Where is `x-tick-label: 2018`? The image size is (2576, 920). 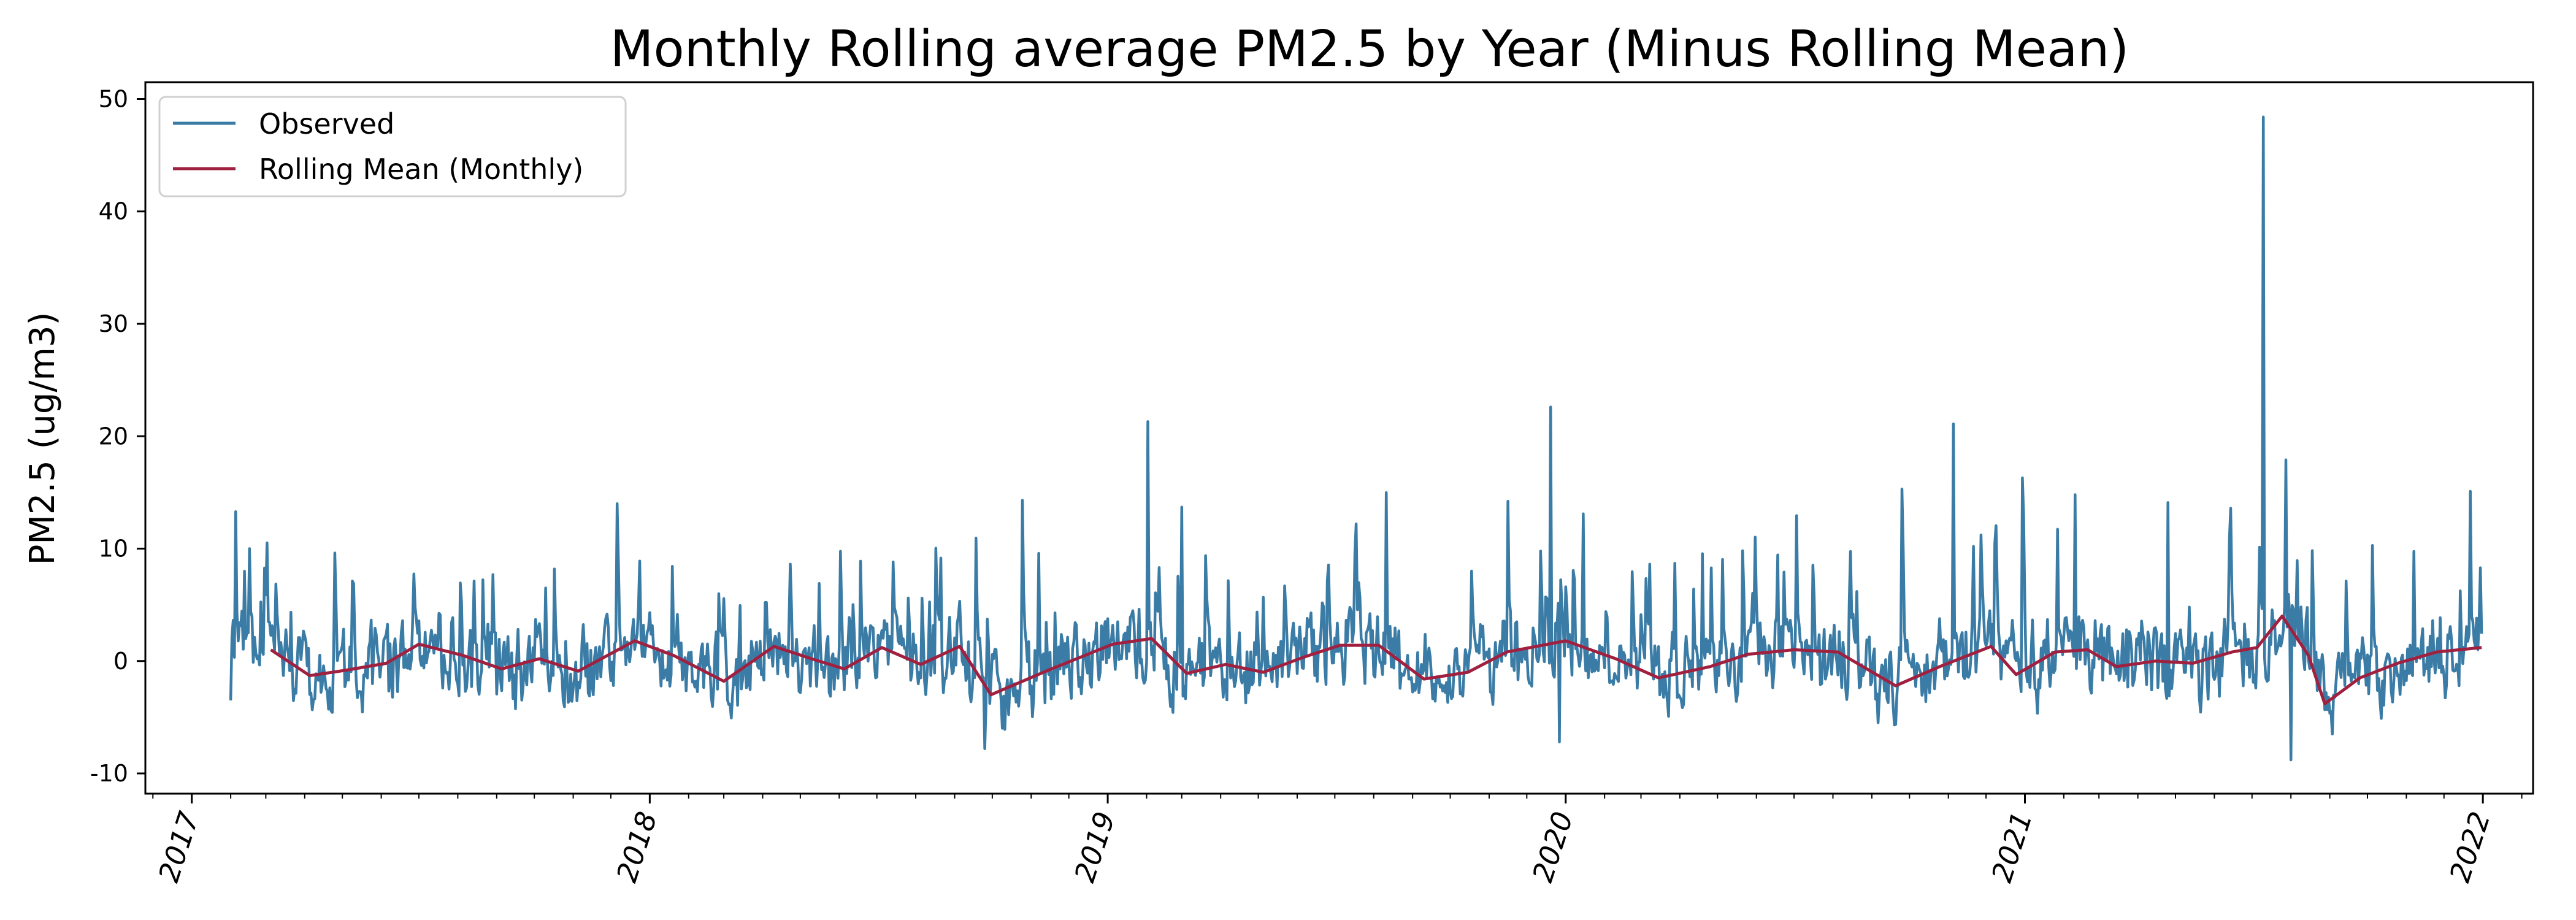
x-tick-label: 2018 is located at coordinates (637, 847).